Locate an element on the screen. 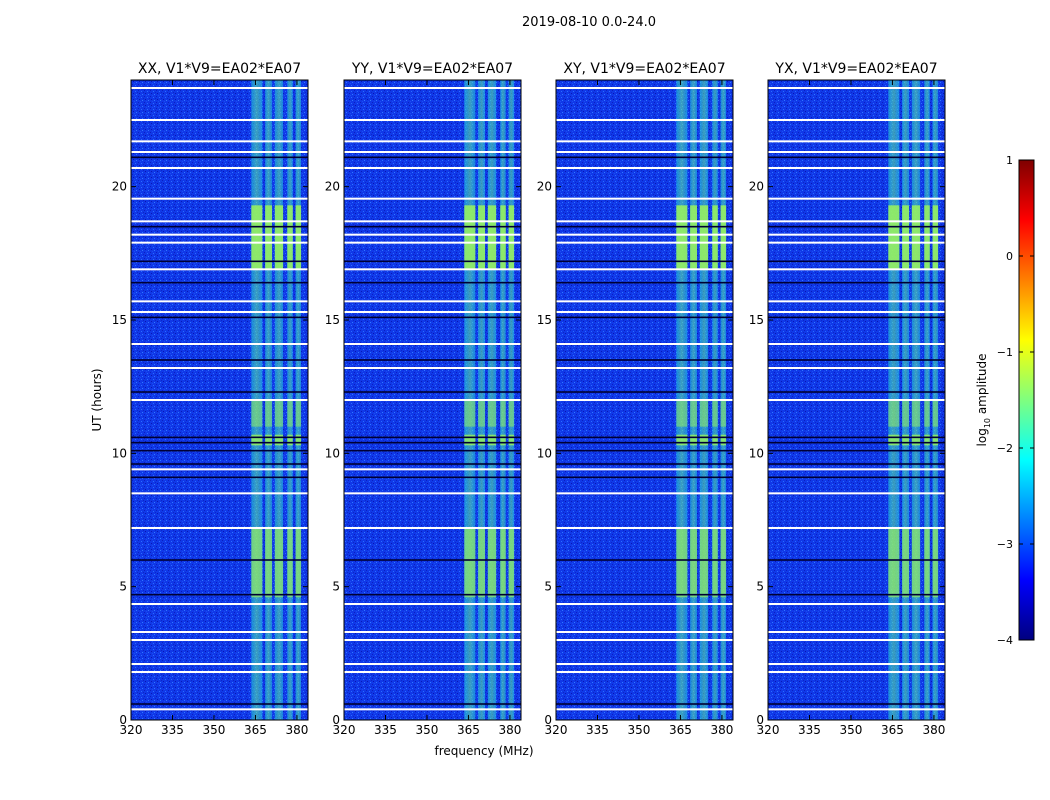 Image resolution: width=1050 pixels, height=800 pixels. y-tick-label: 10 is located at coordinates (119, 453).